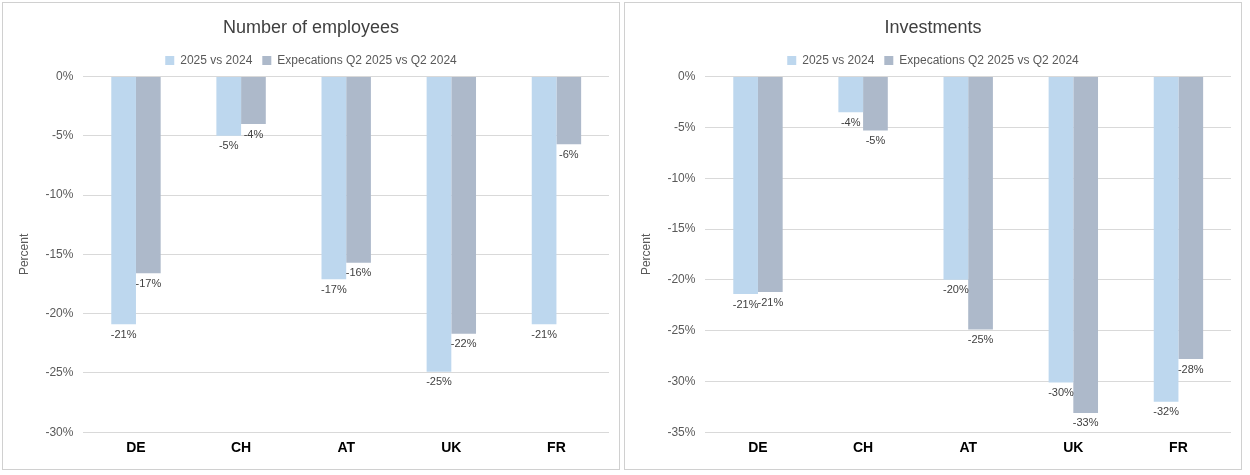 The image size is (1250, 475). I want to click on data-label: -20%, so click(956, 289).